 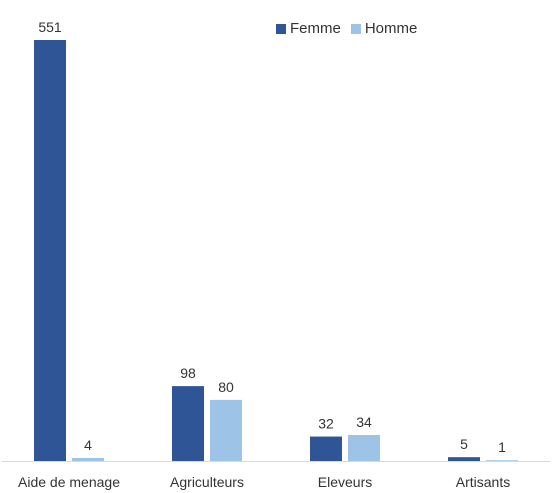 I want to click on data-label-homme-2: 34, so click(x=364, y=422).